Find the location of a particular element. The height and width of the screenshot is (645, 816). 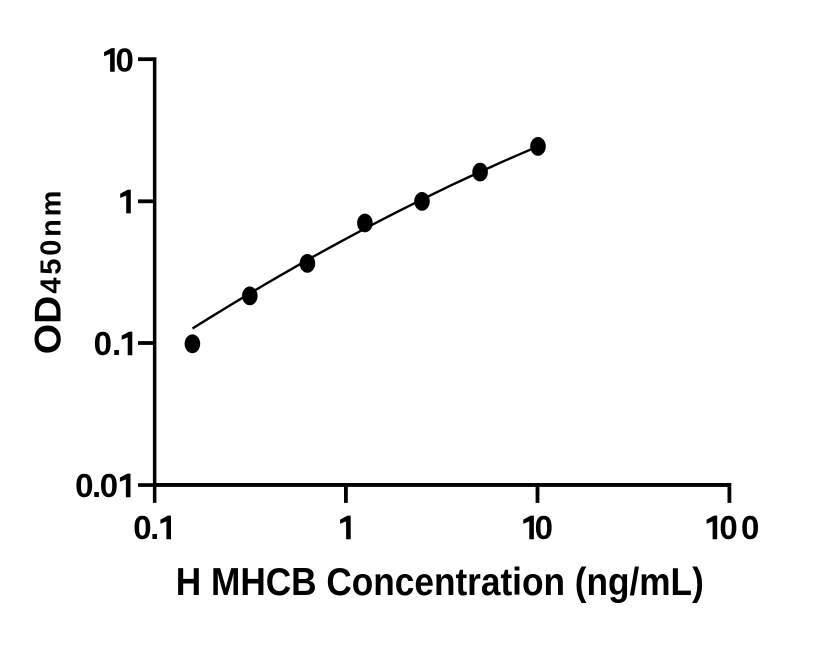

svg-text: OD is located at coordinates (48, 325).